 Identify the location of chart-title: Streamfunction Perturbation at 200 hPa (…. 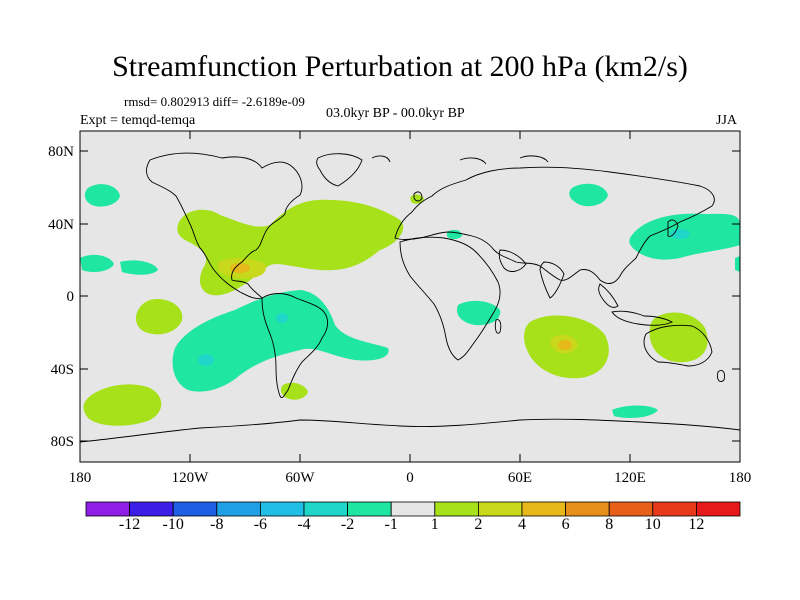
(400, 66).